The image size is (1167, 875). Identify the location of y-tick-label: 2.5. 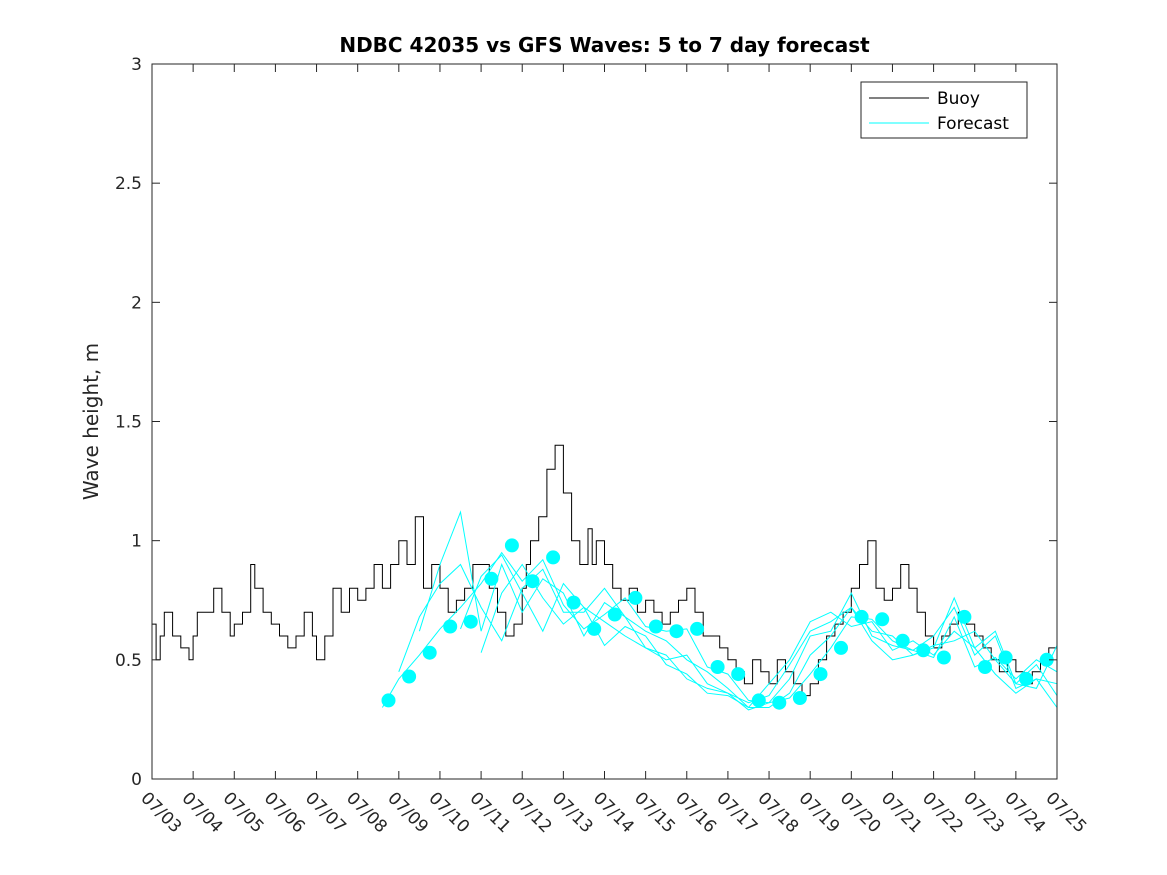
(128, 184).